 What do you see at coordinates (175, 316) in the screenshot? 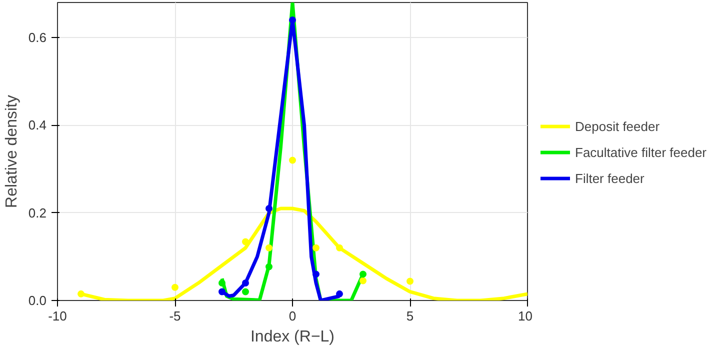
I see `x-tick-label: -5` at bounding box center [175, 316].